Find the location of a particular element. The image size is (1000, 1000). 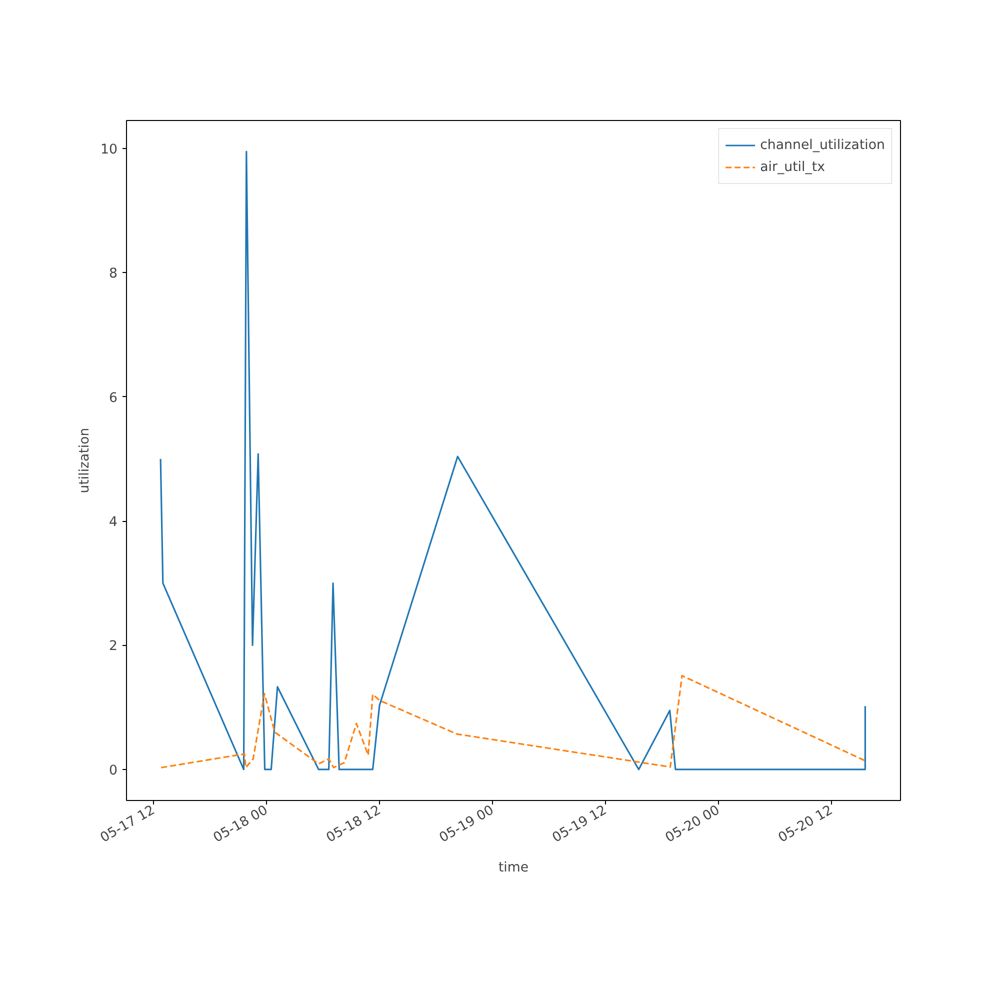

y-tick-label: 6 is located at coordinates (113, 398).